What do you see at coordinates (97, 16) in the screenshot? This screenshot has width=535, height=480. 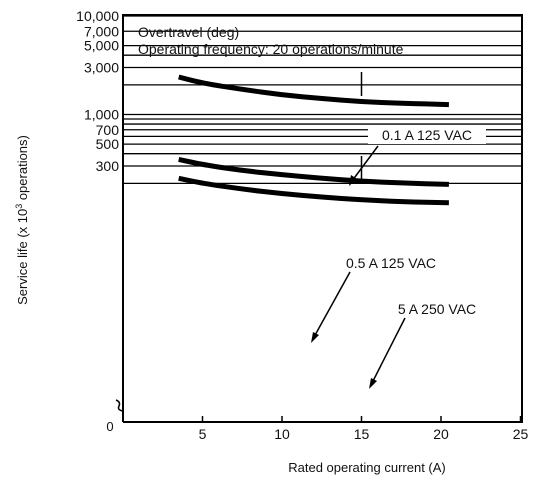 I see `y-tick-label-0: 10,000` at bounding box center [97, 16].